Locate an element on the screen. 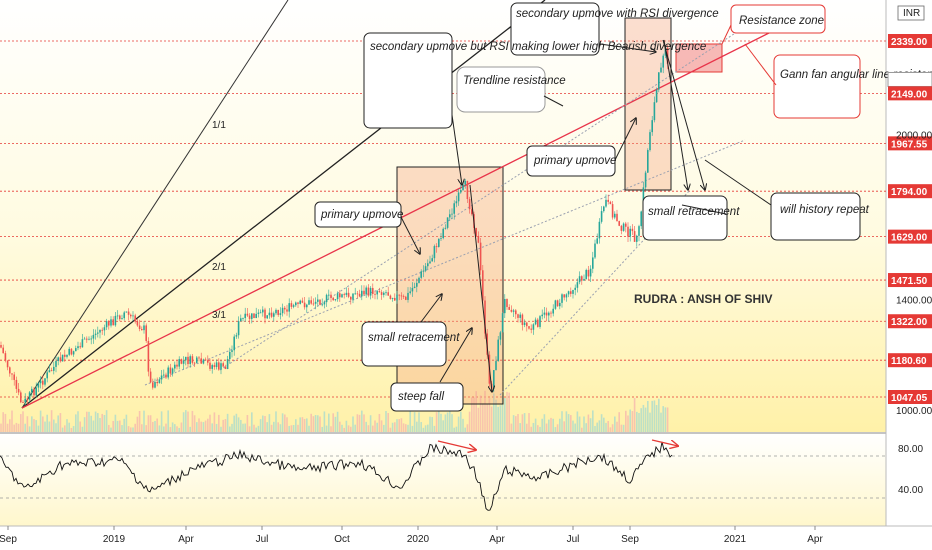 Image resolution: width=932 pixels, height=550 pixels. gann-label-1x1: 1/1 is located at coordinates (219, 125).